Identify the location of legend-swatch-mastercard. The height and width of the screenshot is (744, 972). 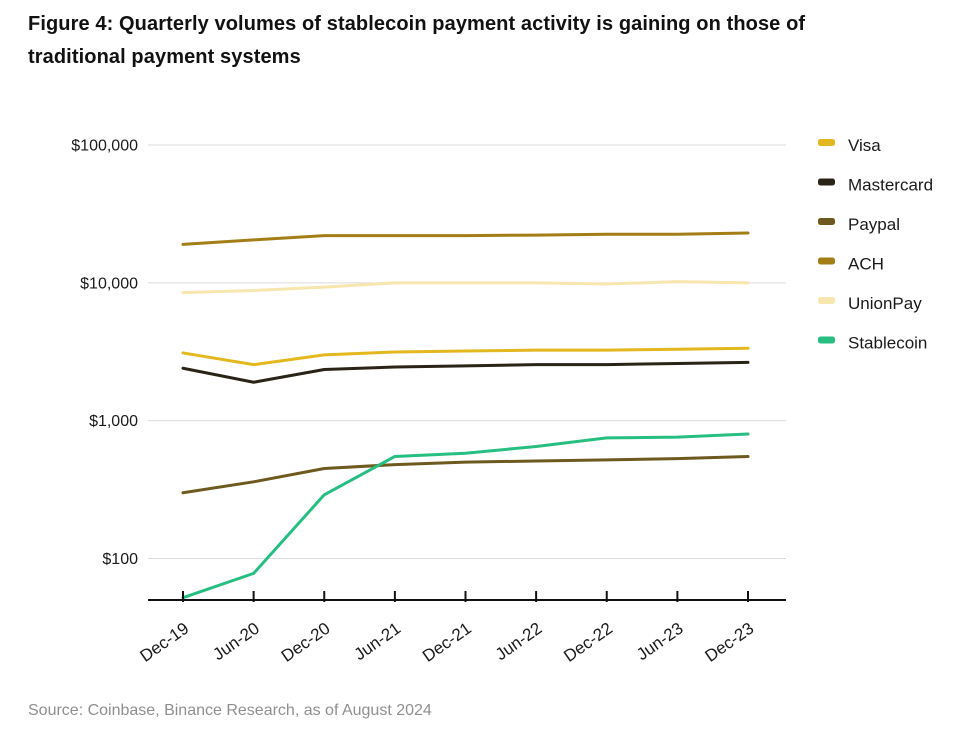
(826, 182).